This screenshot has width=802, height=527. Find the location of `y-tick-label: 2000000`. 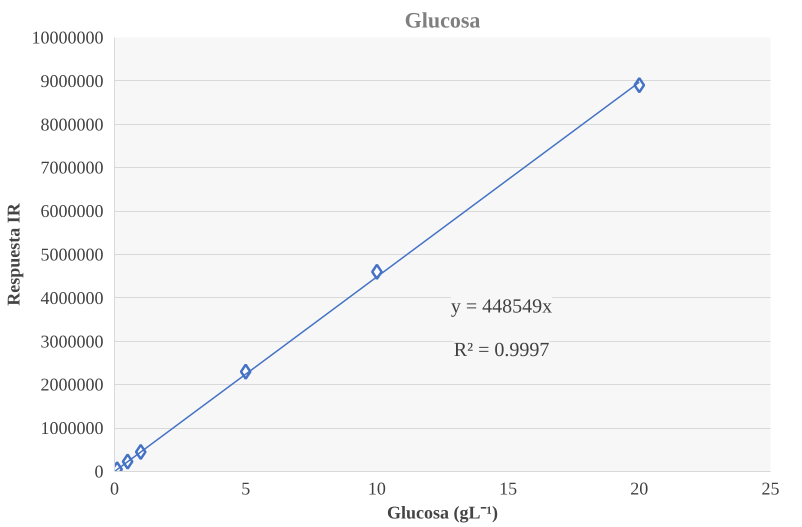

y-tick-label: 2000000 is located at coordinates (72, 384).